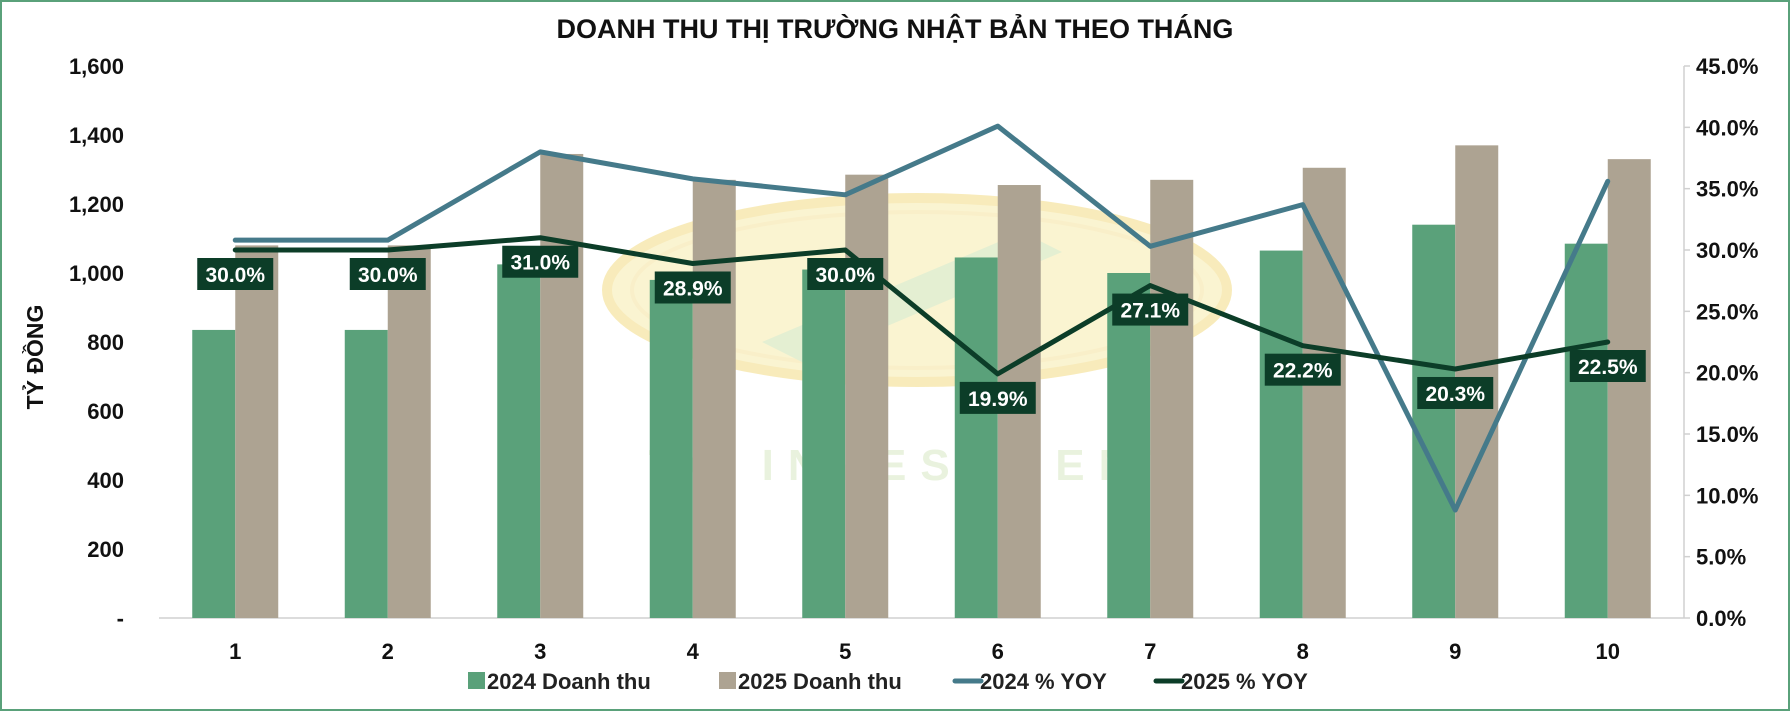 This screenshot has width=1790, height=714. What do you see at coordinates (120, 618) in the screenshot?
I see `y-tick-label: -` at bounding box center [120, 618].